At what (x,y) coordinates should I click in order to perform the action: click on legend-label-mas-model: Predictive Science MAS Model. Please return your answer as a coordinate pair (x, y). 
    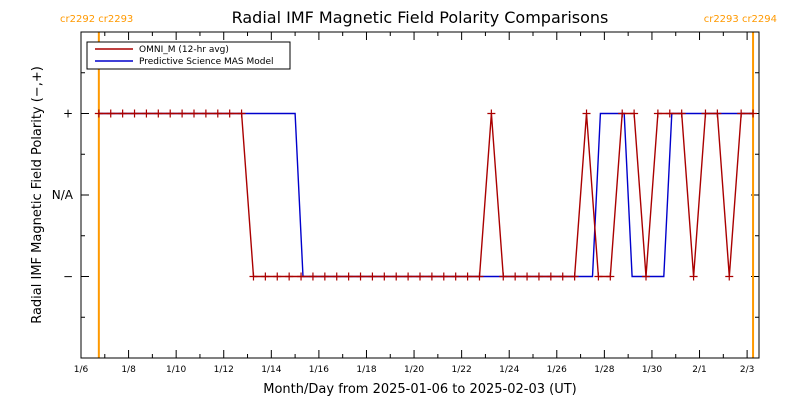
    Looking at the image, I should click on (206, 62).